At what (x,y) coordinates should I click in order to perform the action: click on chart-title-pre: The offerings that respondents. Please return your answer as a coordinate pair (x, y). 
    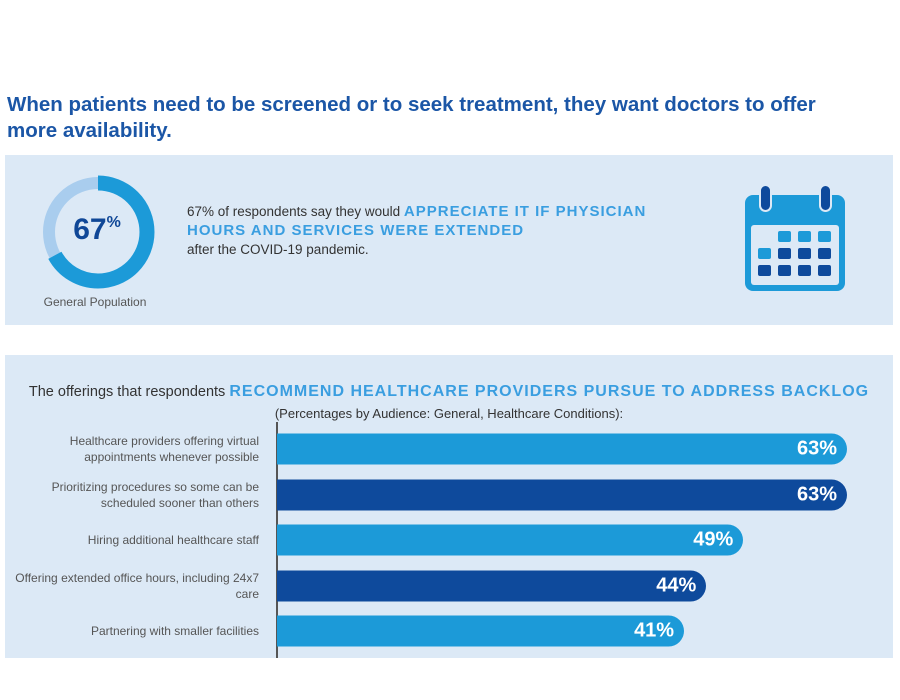
    Looking at the image, I should click on (129, 392).